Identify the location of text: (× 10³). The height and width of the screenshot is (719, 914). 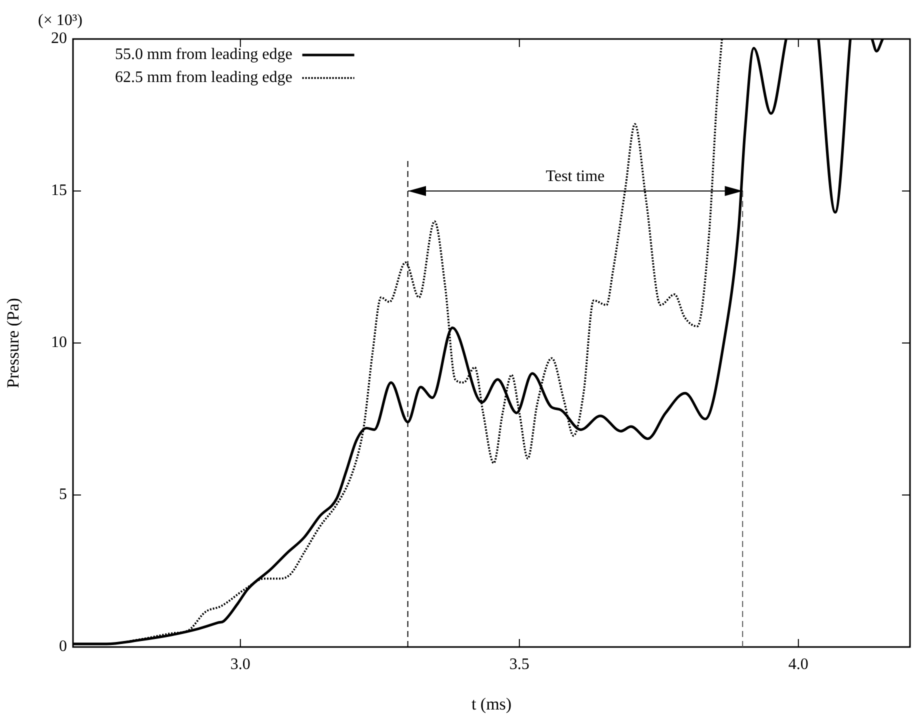
(60, 21).